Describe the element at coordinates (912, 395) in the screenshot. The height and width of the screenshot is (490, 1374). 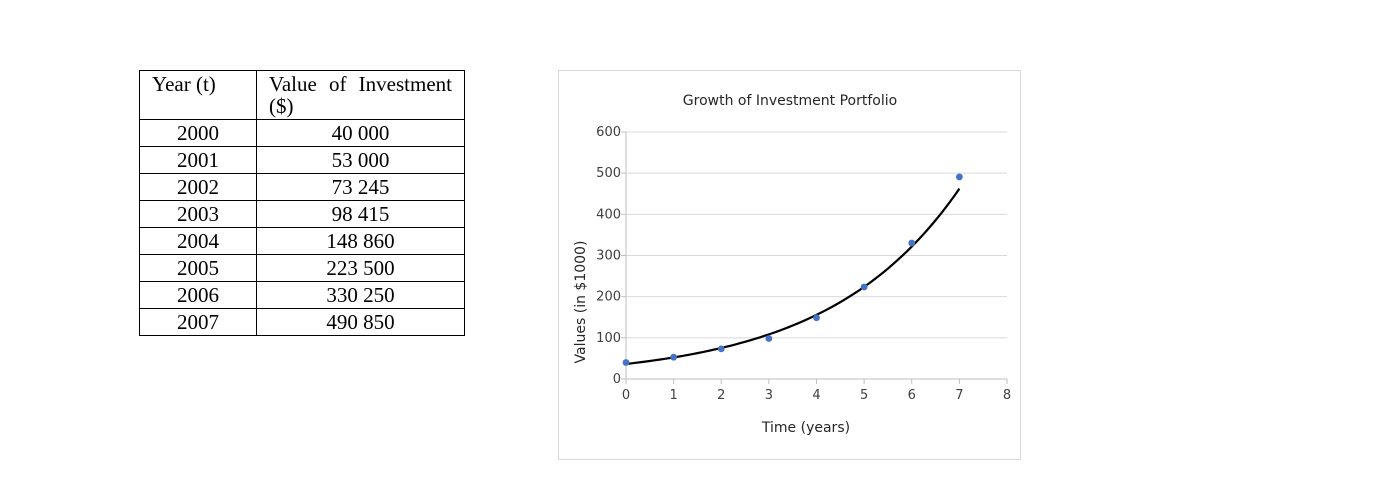
I see `x-tick-label: 6` at that location.